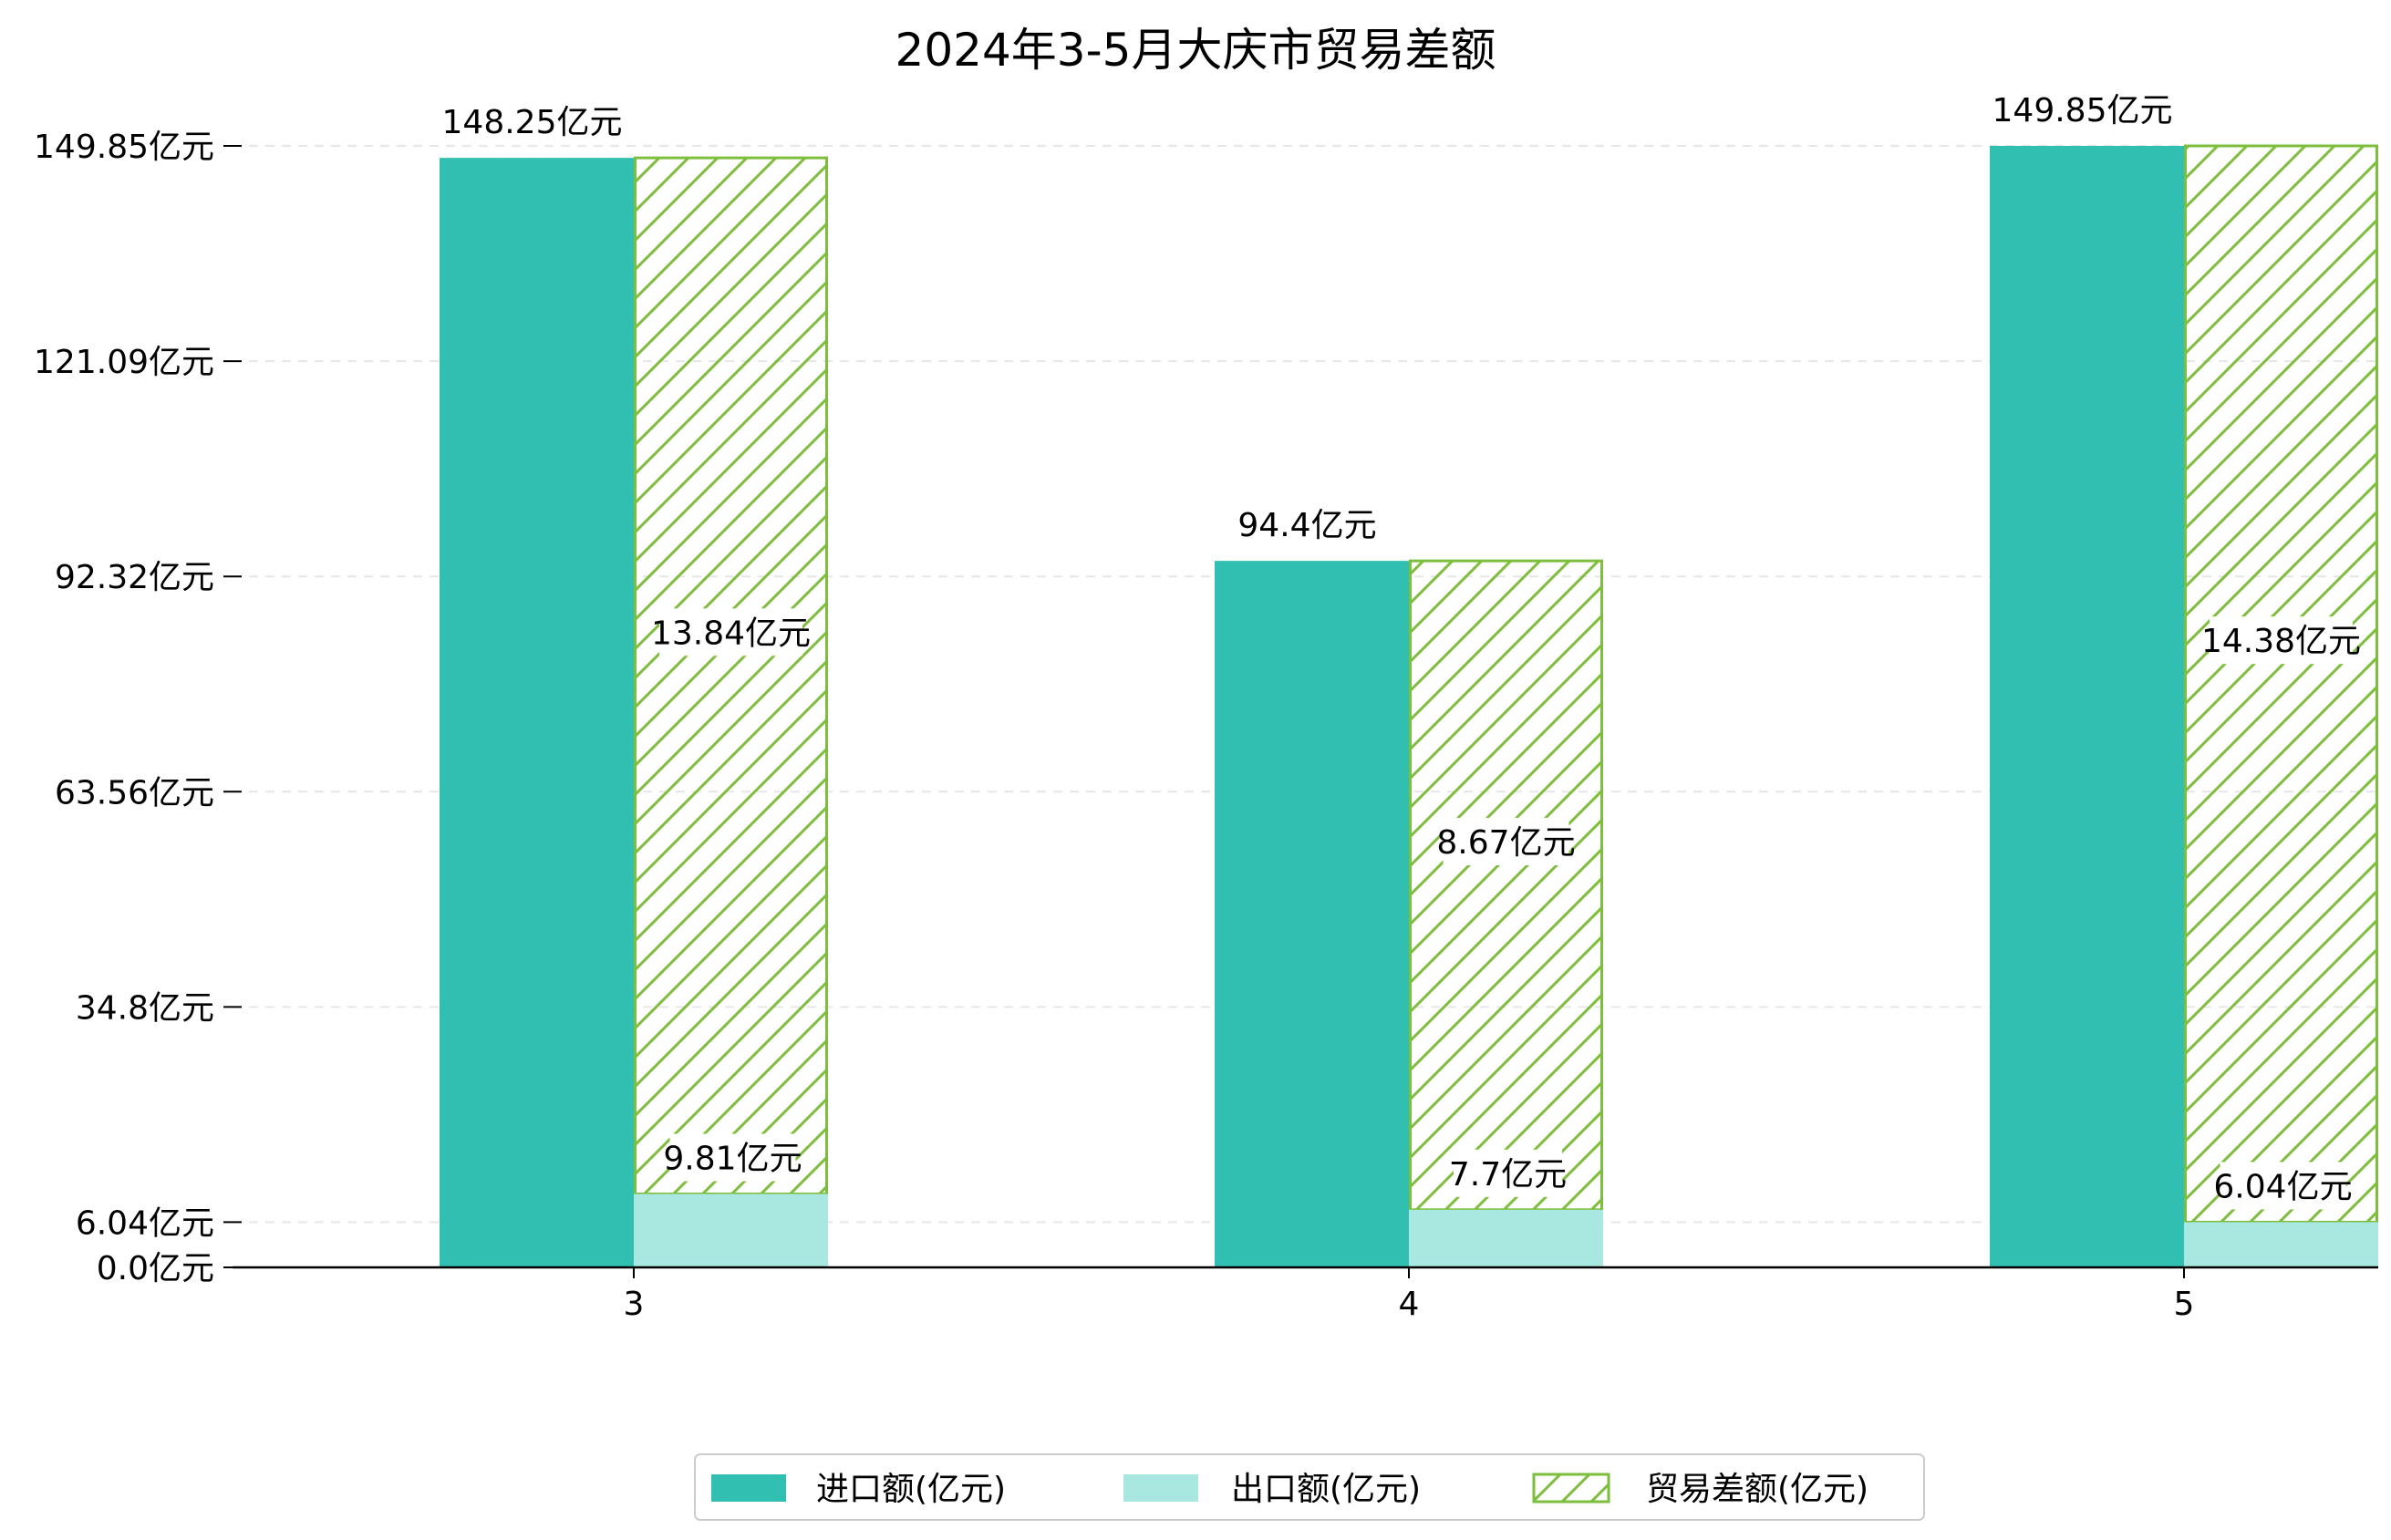 Image resolution: width=2391 pixels, height=1540 pixels. I want to click on data-label-export-5-bg, so click(2283, 1186).